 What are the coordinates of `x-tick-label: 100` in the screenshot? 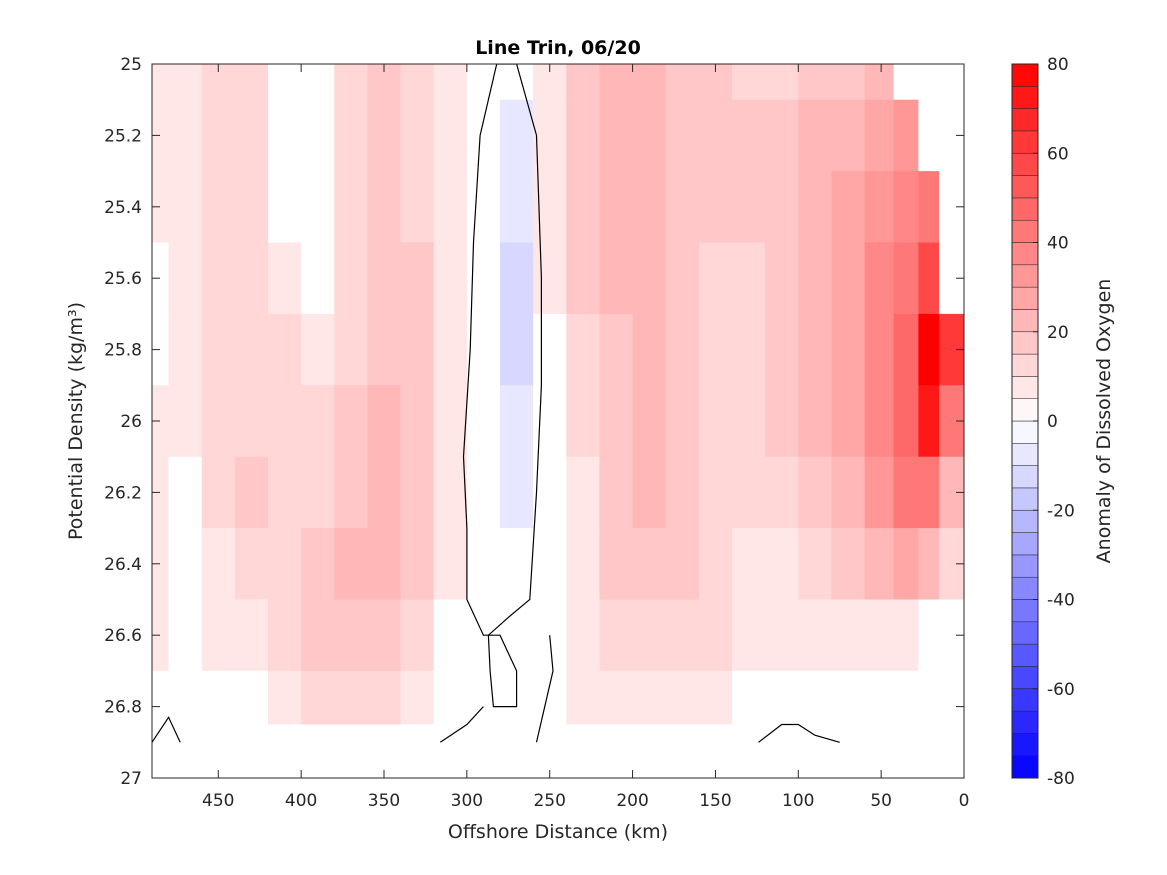 It's located at (798, 801).